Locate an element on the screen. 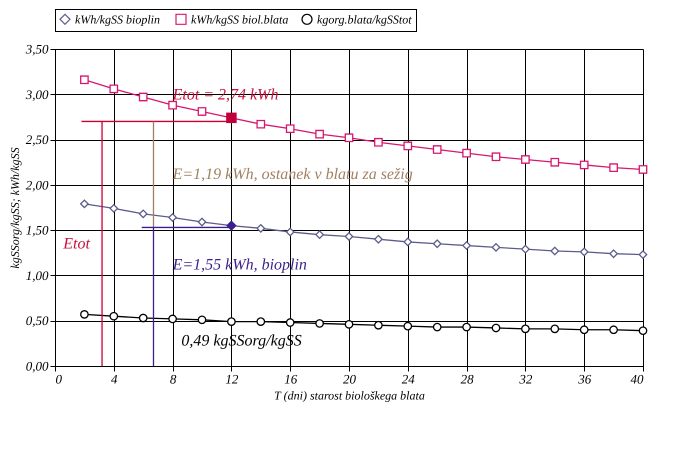 Image resolution: width=683 pixels, height=451 pixels. annotation: Etot is located at coordinates (76, 244).